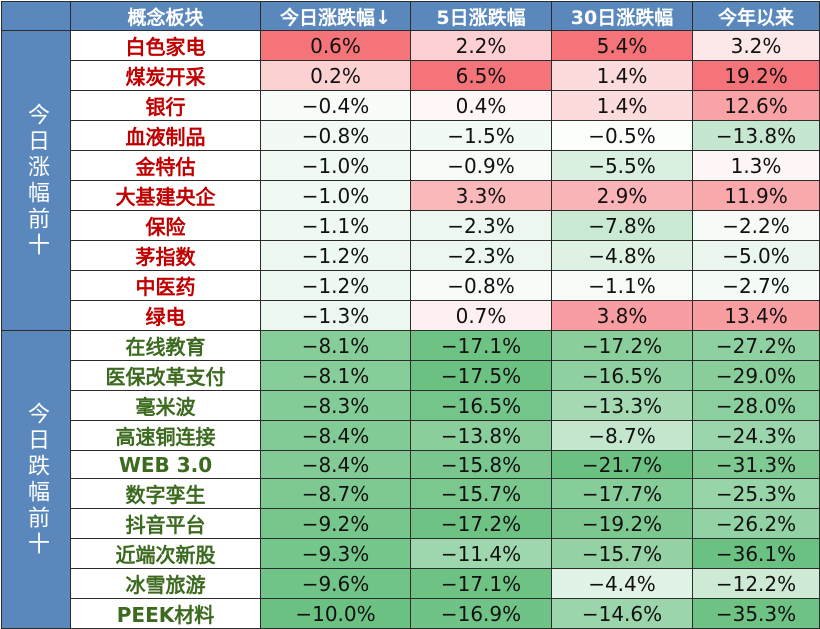  I want to click on group-label-text: 今日涨幅前十, so click(36, 180).